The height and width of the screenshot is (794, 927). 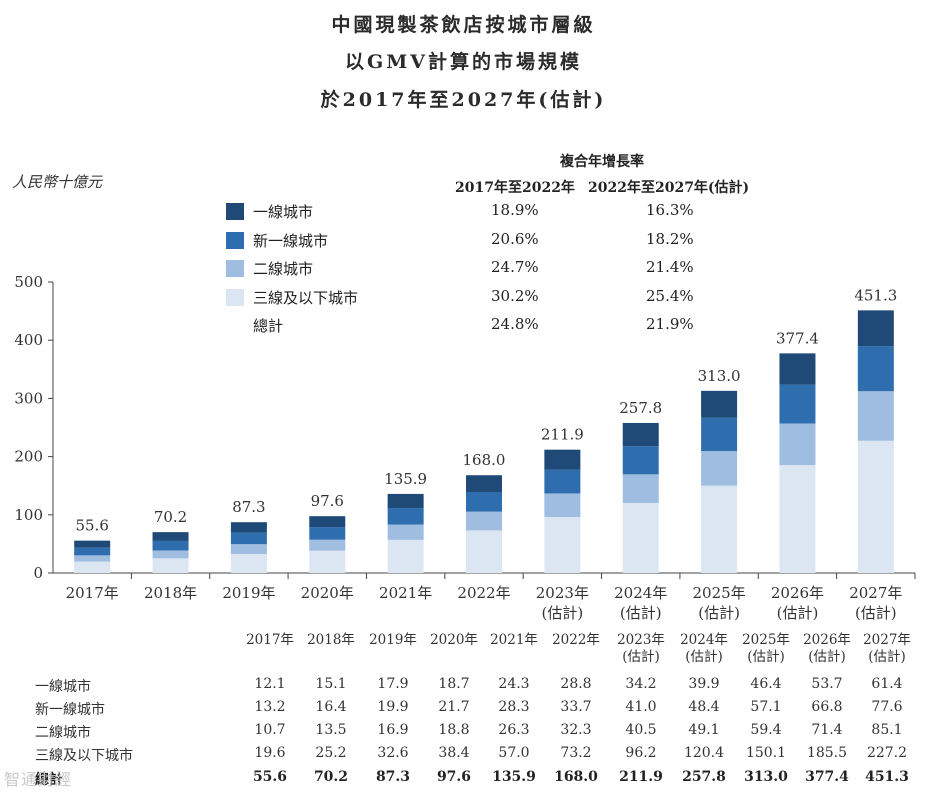 I want to click on x-category-label: 2026年, so click(x=797, y=593).